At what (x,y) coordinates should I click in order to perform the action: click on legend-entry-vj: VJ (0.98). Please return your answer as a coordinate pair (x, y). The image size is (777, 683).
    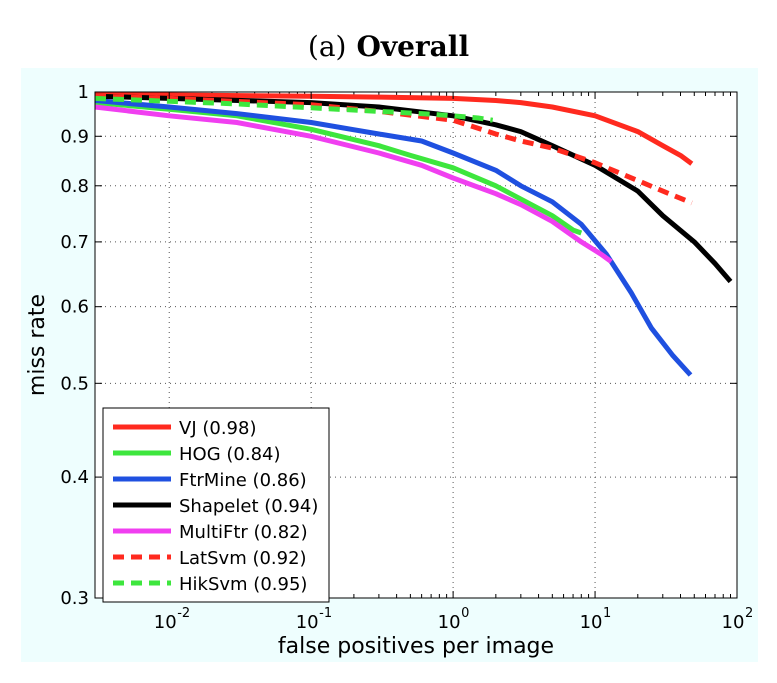
    Looking at the image, I should click on (217, 428).